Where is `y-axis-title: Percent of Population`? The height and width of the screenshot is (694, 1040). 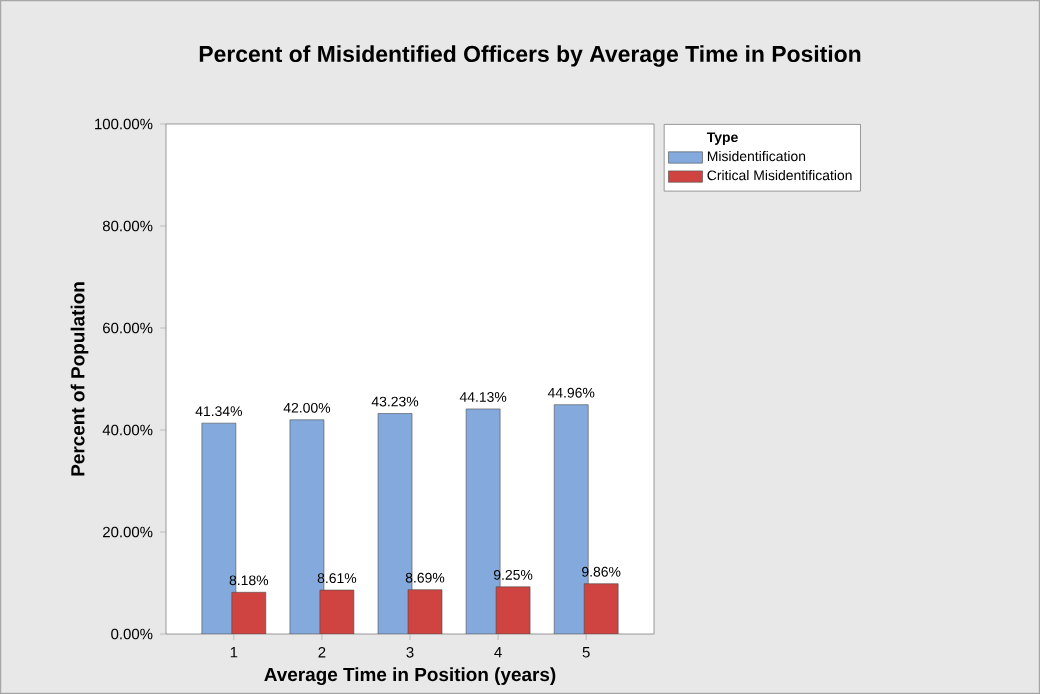 y-axis-title: Percent of Population is located at coordinates (79, 379).